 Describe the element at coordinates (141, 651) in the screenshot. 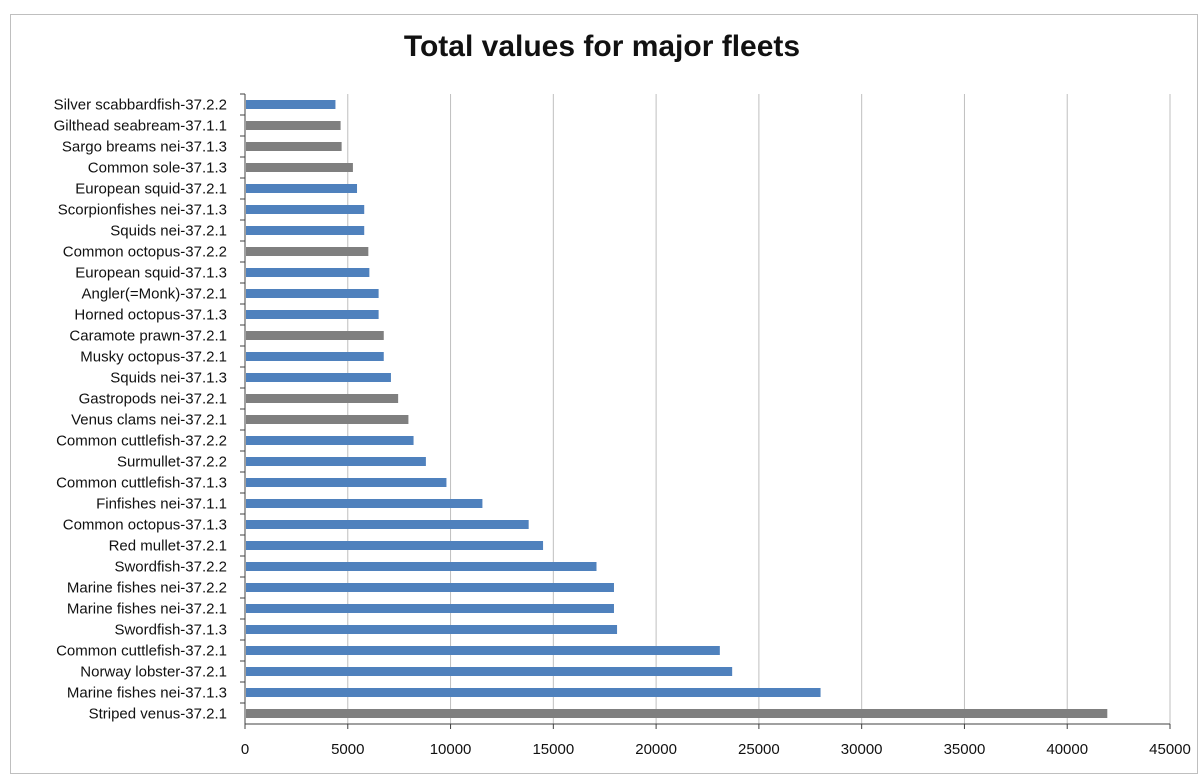

I see `category-label: Common cuttlefish-37.2.1` at that location.